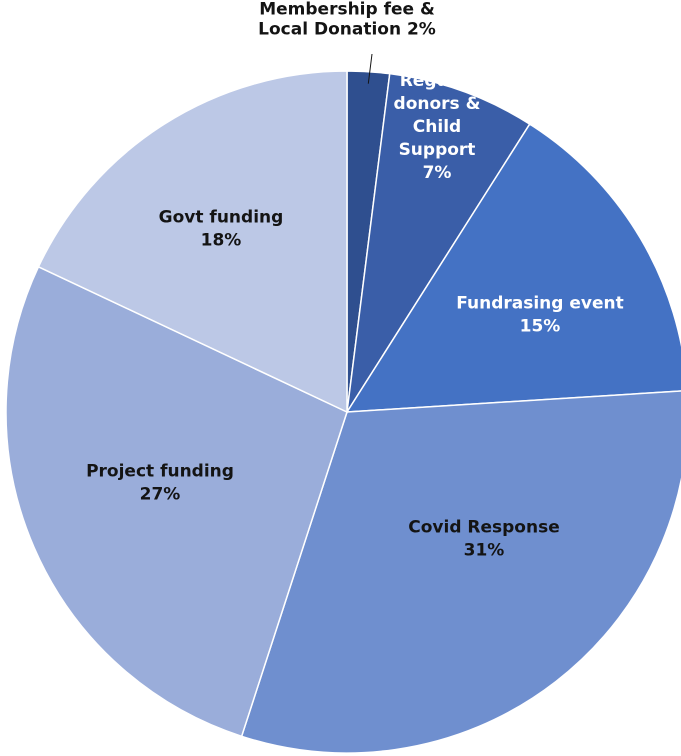 This screenshot has width=681, height=756. What do you see at coordinates (221, 229) in the screenshot?
I see `slice-label-5: Govt funding 18%` at bounding box center [221, 229].